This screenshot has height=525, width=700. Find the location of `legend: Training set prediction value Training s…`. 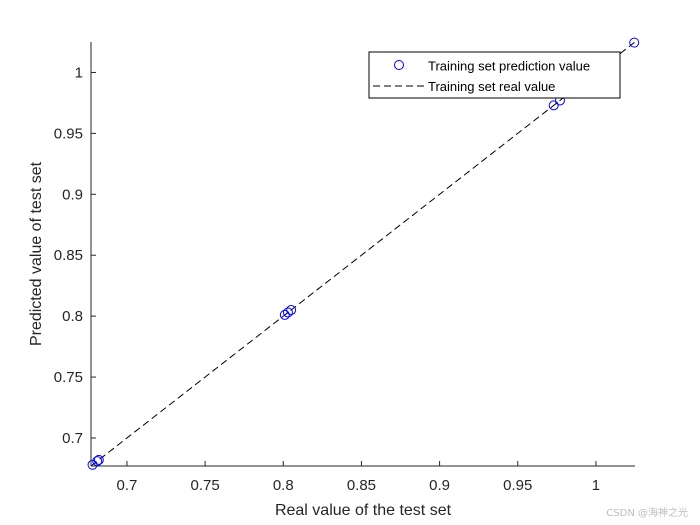

legend: Training set prediction value Training s… is located at coordinates (494, 75).